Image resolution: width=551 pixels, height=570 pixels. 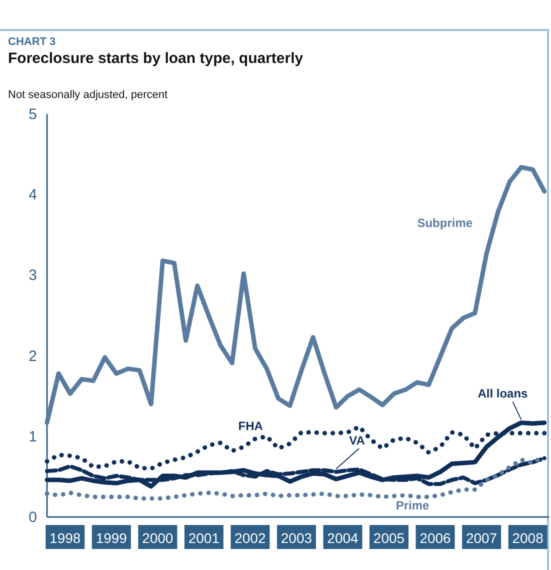 What do you see at coordinates (445, 223) in the screenshot?
I see `series-label: Subprime` at bounding box center [445, 223].